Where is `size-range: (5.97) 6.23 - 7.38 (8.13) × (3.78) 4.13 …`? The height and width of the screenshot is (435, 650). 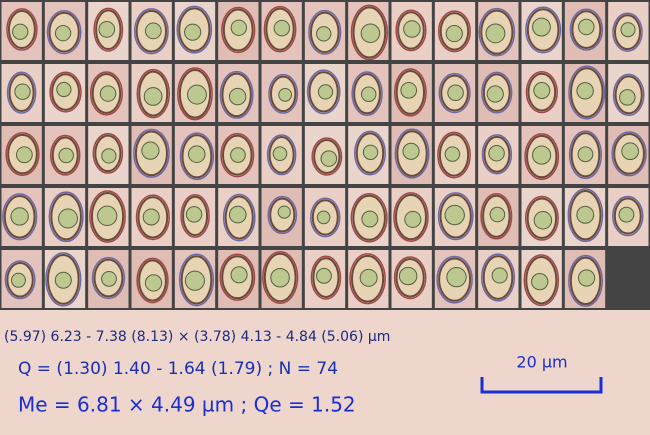 size-range: (5.97) 6.23 - 7.38 (8.13) × (3.78) 4.13 … is located at coordinates (197, 337).